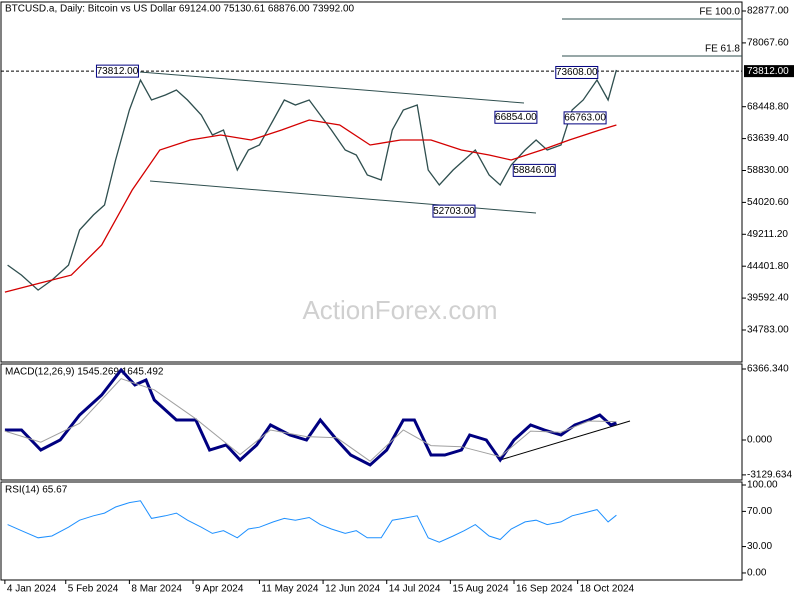  I want to click on annotation-label: 73812.00, so click(118, 71).